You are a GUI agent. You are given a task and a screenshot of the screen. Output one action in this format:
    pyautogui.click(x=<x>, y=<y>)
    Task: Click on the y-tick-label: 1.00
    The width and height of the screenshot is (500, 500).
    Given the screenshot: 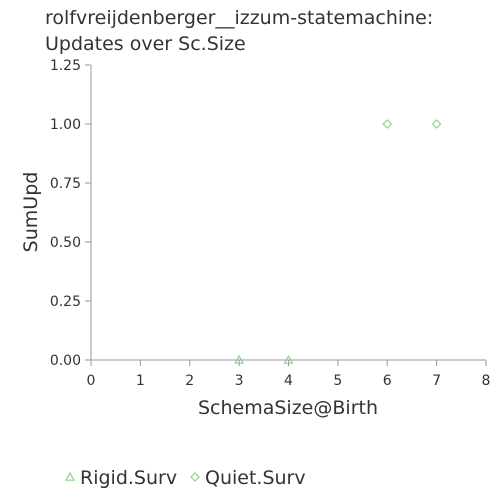 What is the action you would take?
    pyautogui.click(x=65, y=125)
    